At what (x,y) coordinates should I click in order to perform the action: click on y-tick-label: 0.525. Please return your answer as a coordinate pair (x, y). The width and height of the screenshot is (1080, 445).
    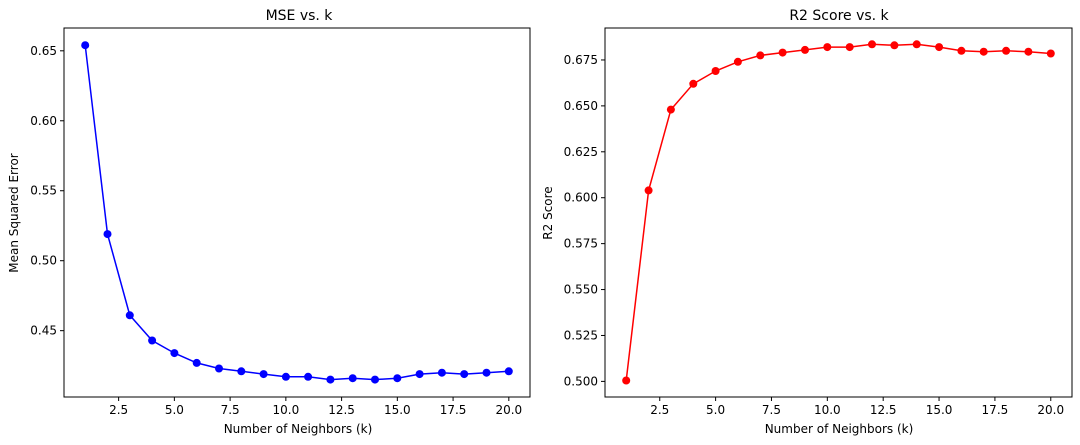
    Looking at the image, I should click on (581, 335).